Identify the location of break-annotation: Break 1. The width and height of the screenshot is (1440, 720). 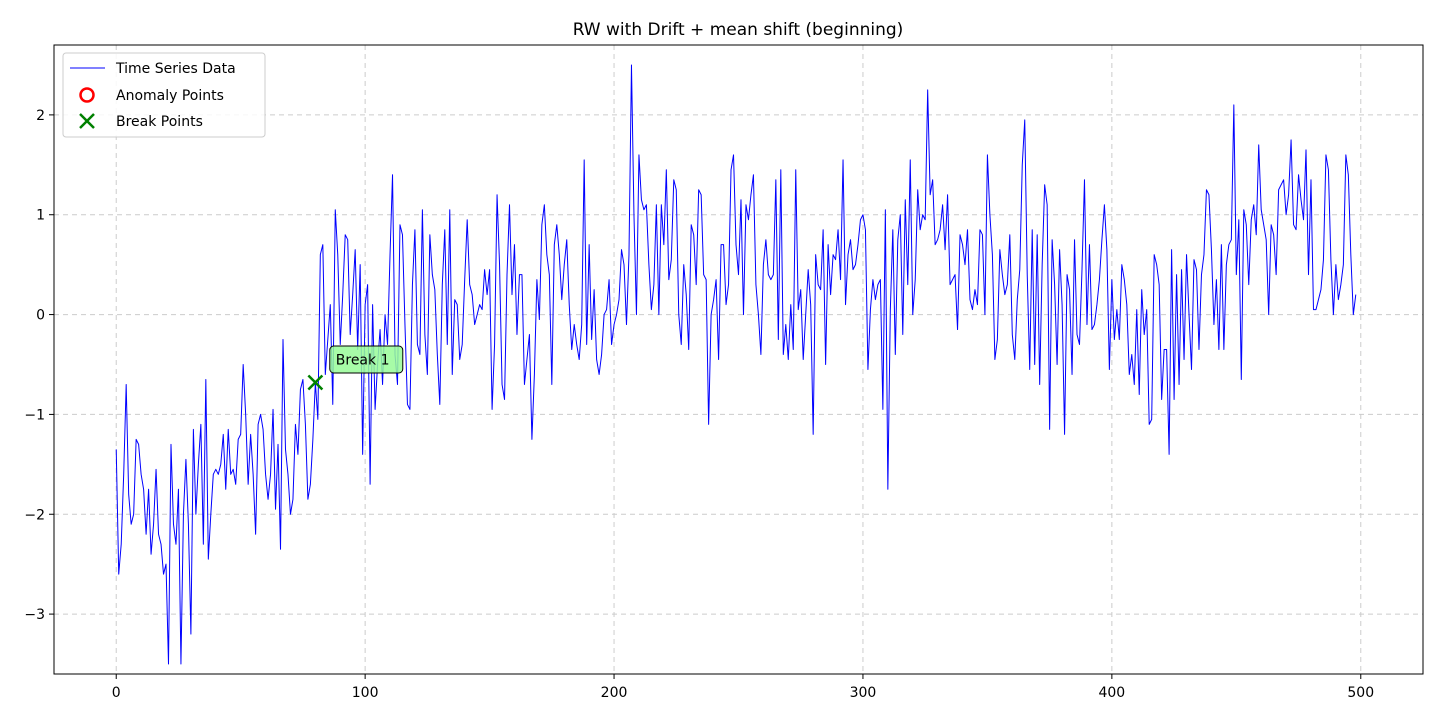
(366, 359).